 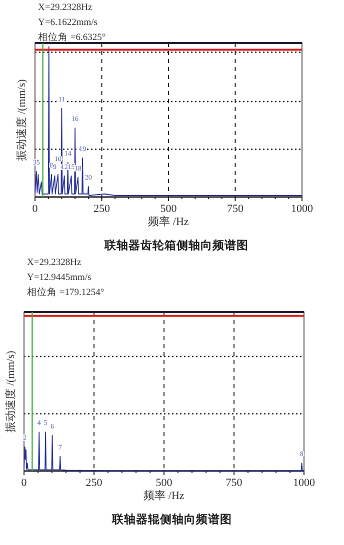 What do you see at coordinates (59, 278) in the screenshot?
I see `text: Y=12.9445mm/s` at bounding box center [59, 278].